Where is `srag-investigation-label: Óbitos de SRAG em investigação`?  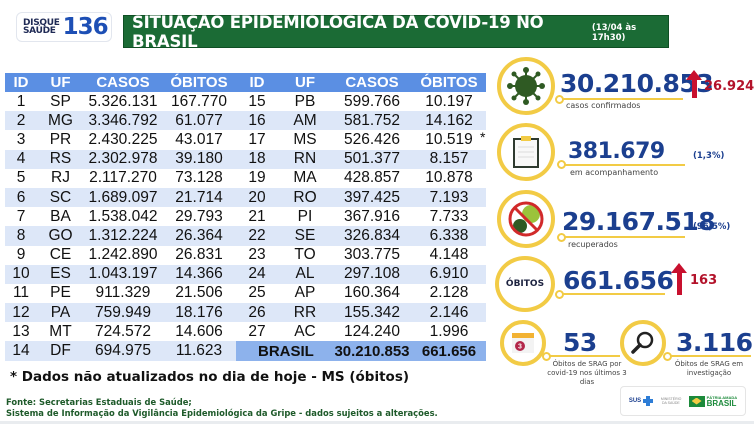 srag-investigation-label: Óbitos de SRAG em investigação is located at coordinates (709, 368).